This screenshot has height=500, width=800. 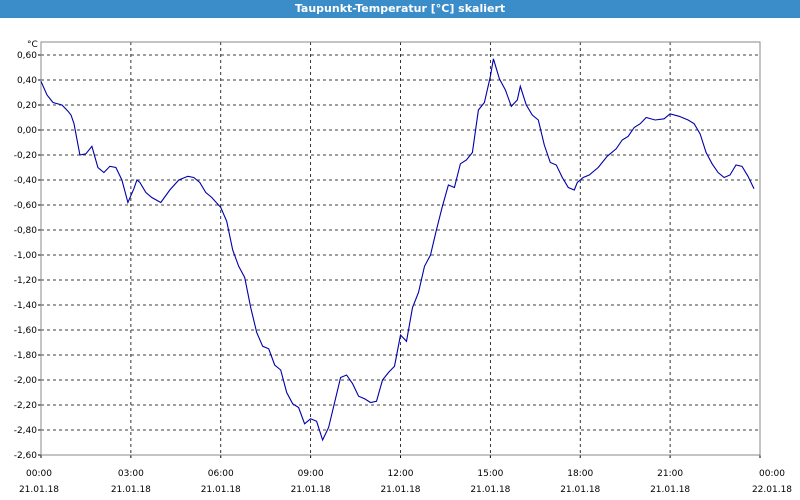 What do you see at coordinates (26, 181) in the screenshot?
I see `y-tick-label: -0,40` at bounding box center [26, 181].